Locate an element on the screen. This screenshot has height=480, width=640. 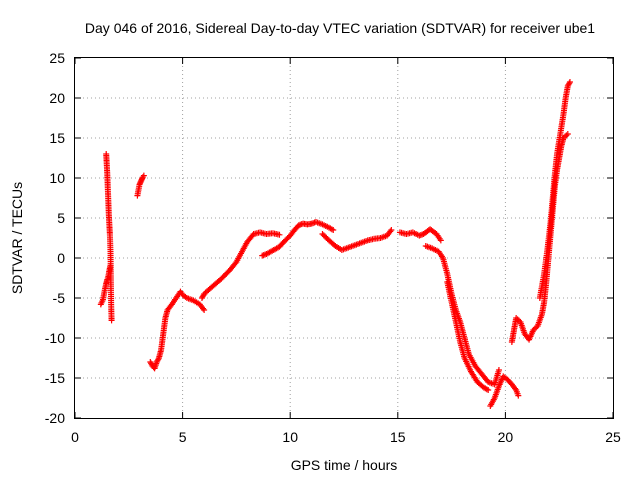
series-seg13 is located at coordinates (554, 190).